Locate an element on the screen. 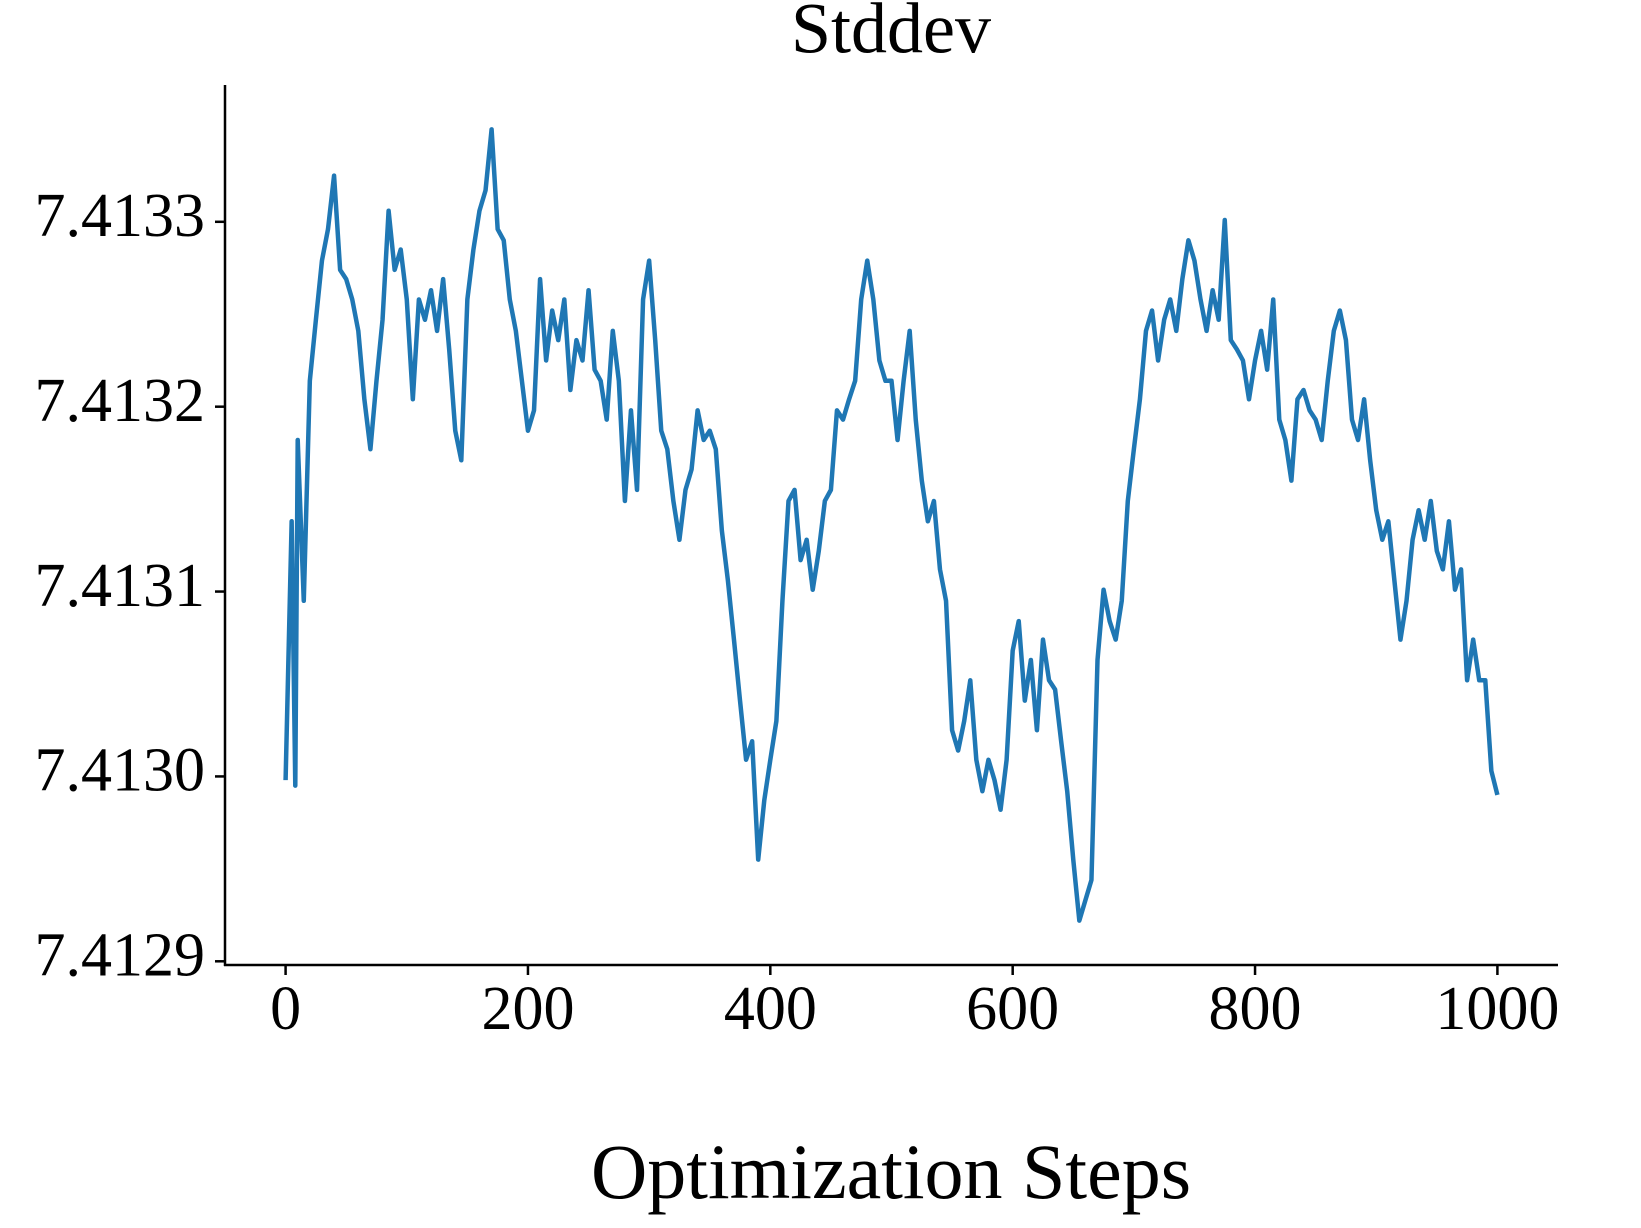 This screenshot has height=1228, width=1641. x-tick-label: 800 is located at coordinates (1255, 1009).